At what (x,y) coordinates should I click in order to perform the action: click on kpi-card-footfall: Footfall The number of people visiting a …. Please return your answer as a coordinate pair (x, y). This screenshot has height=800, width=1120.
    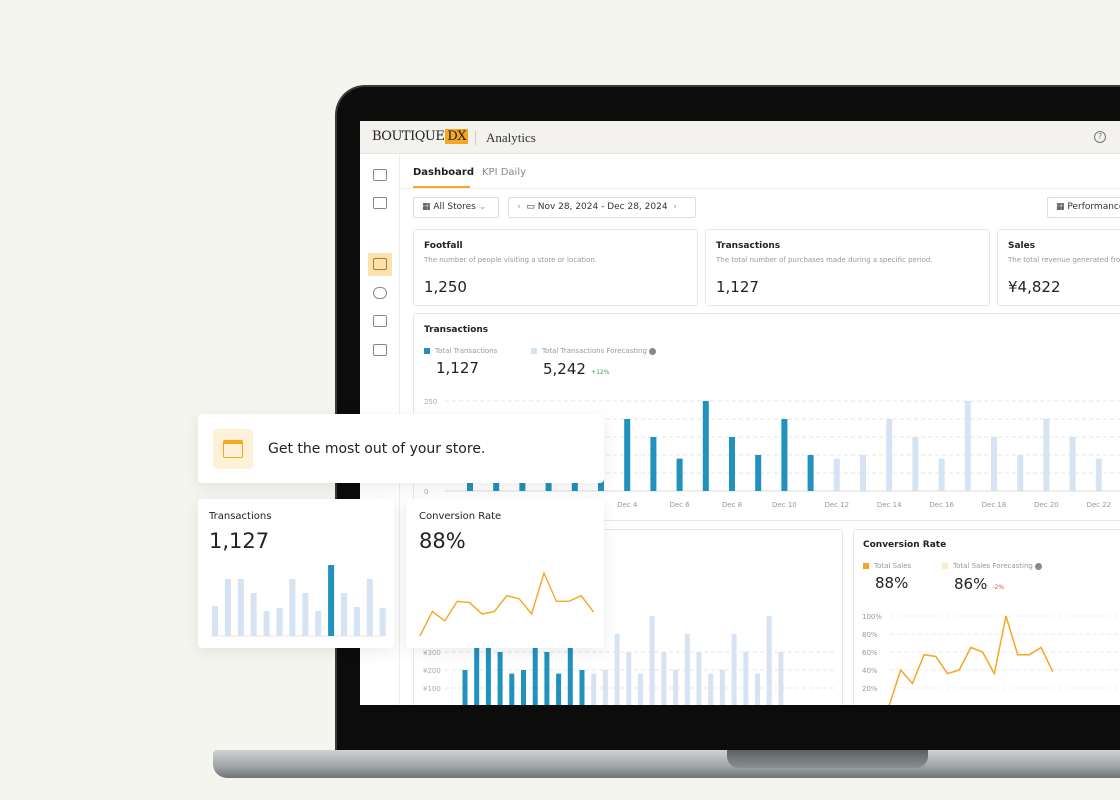
    Looking at the image, I should click on (555, 267).